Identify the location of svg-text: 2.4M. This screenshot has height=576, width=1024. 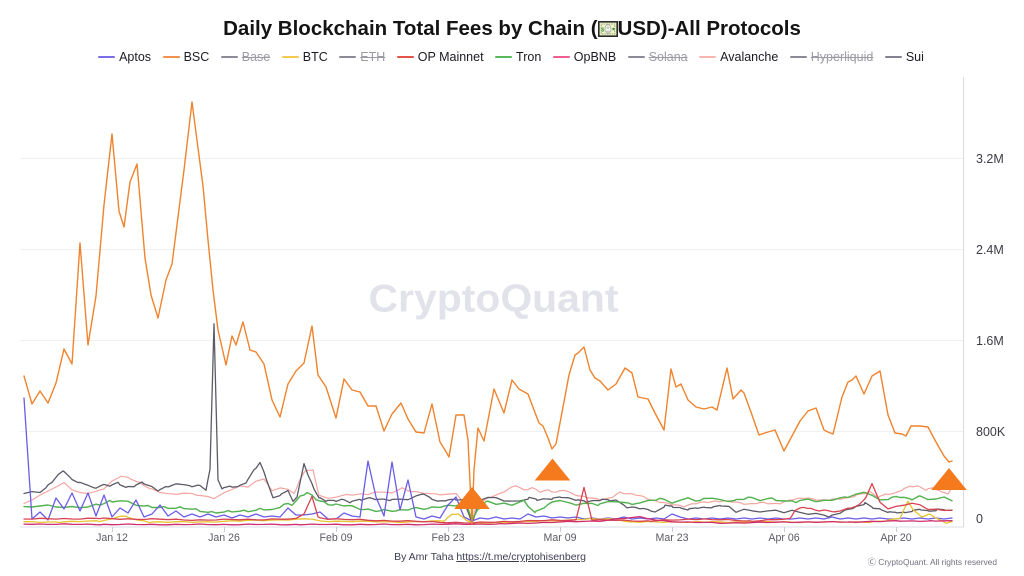
(990, 250).